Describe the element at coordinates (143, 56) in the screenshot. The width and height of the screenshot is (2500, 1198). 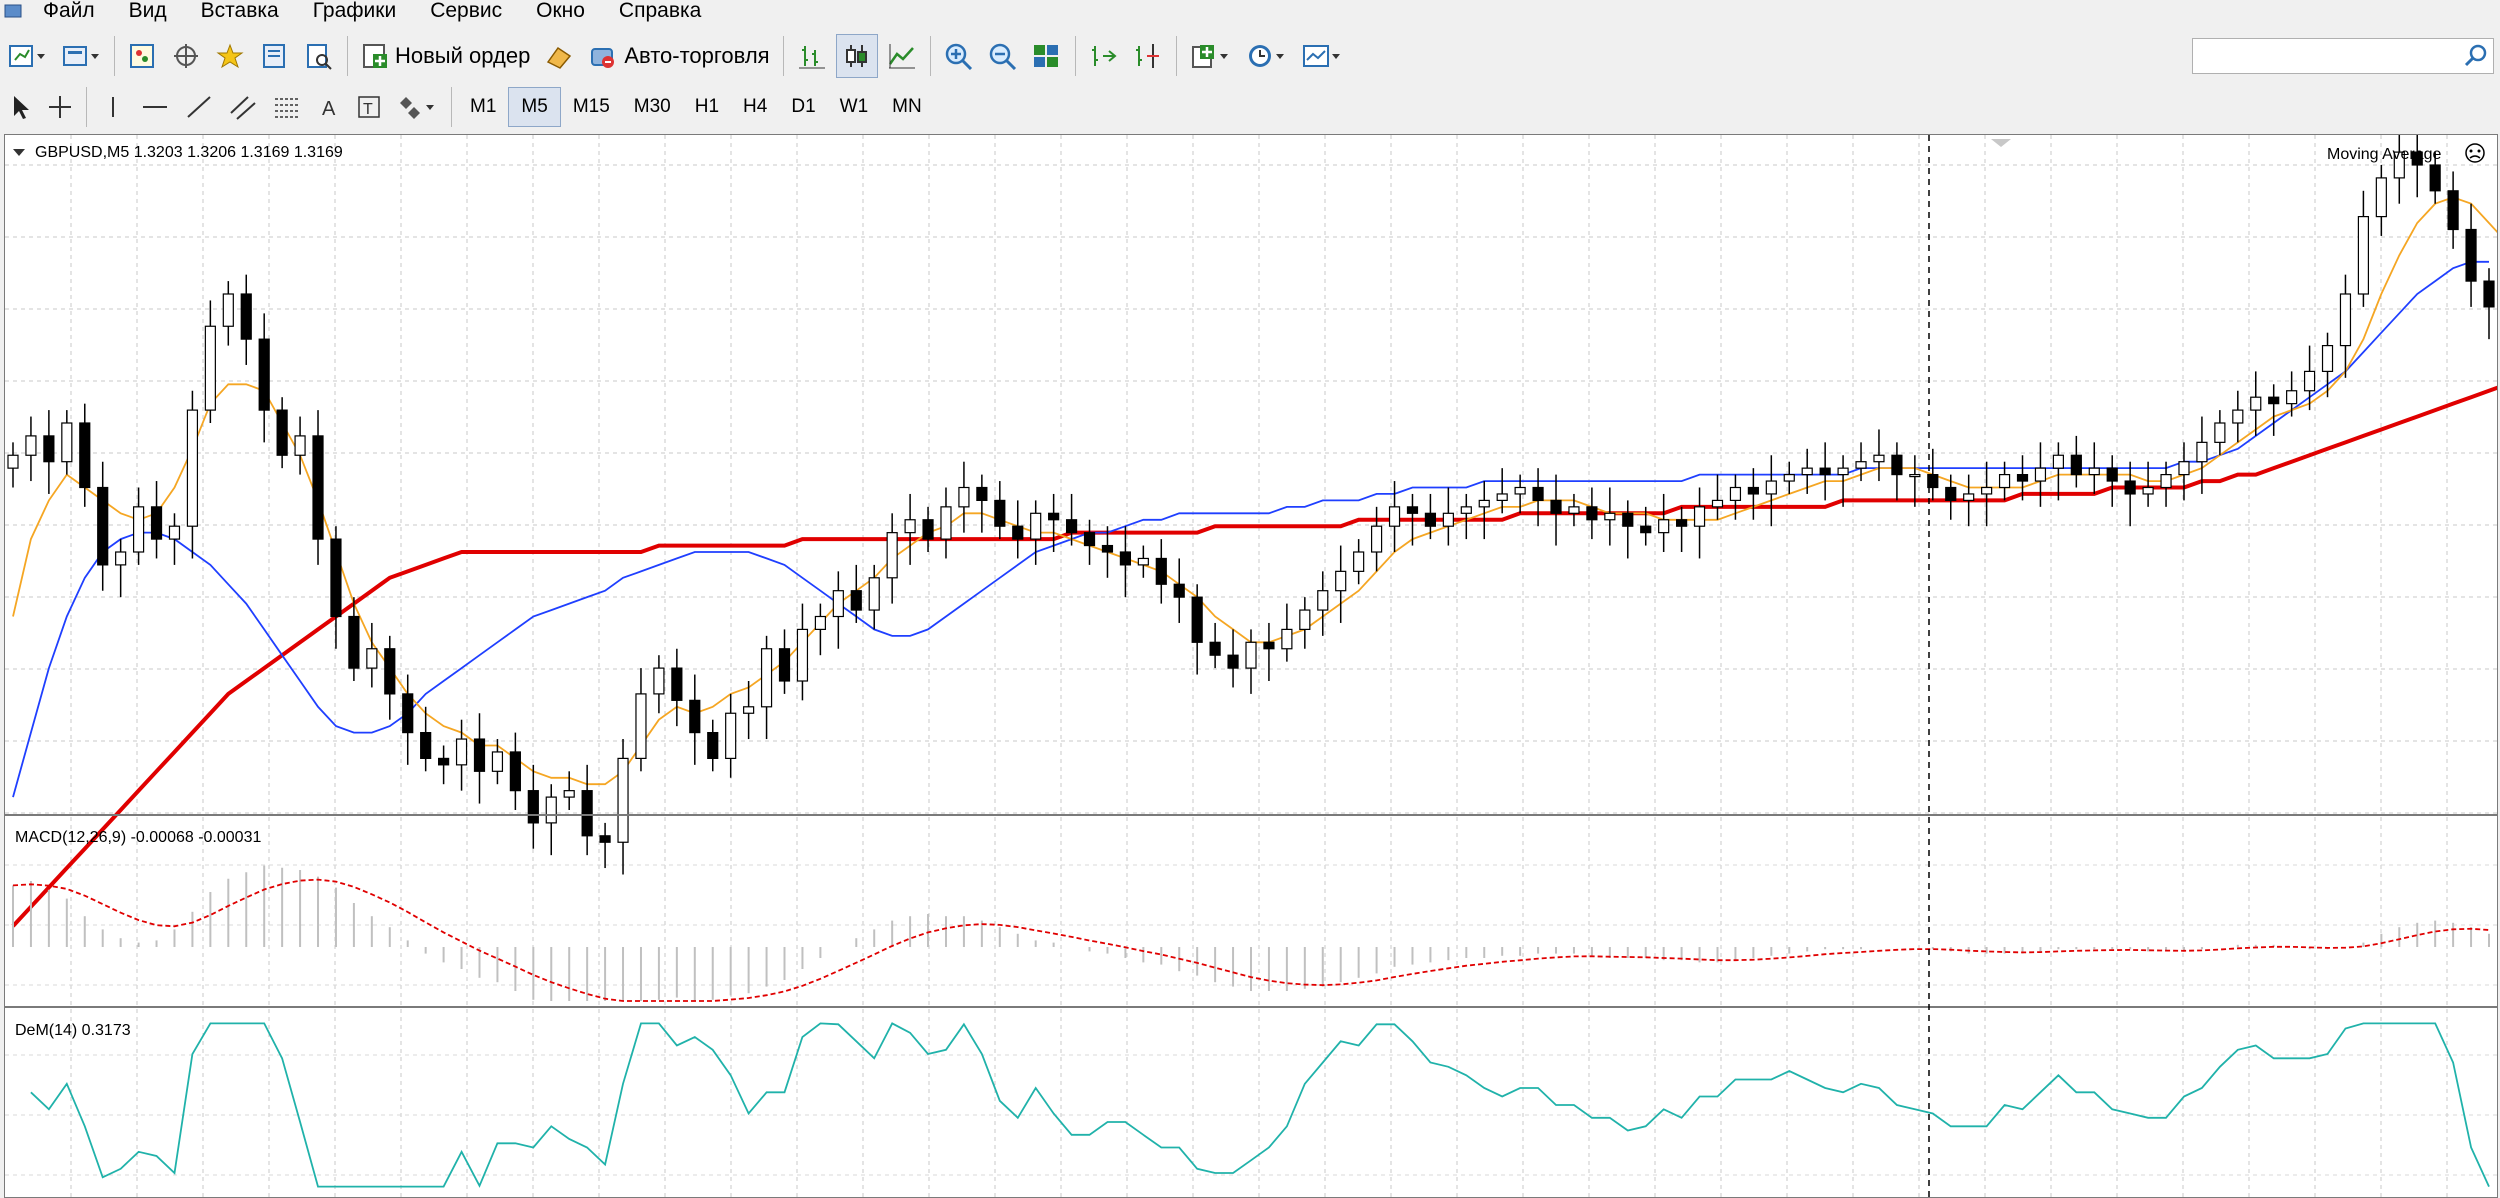
I see `market-watch-button` at that location.